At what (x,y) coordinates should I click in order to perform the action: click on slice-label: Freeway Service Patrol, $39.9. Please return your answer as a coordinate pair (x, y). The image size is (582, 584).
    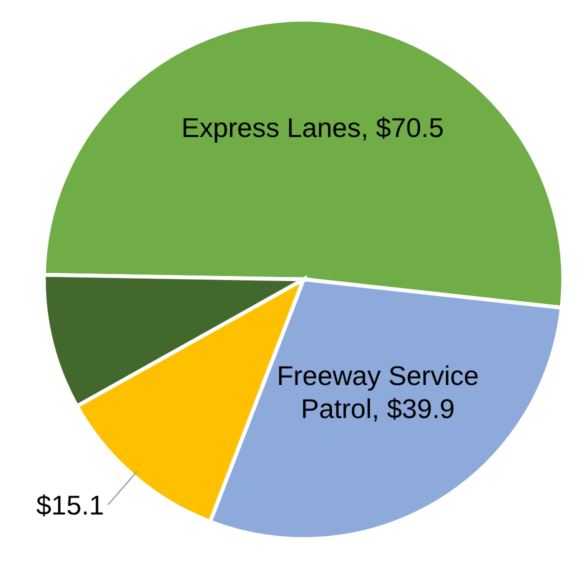
    Looking at the image, I should click on (377, 392).